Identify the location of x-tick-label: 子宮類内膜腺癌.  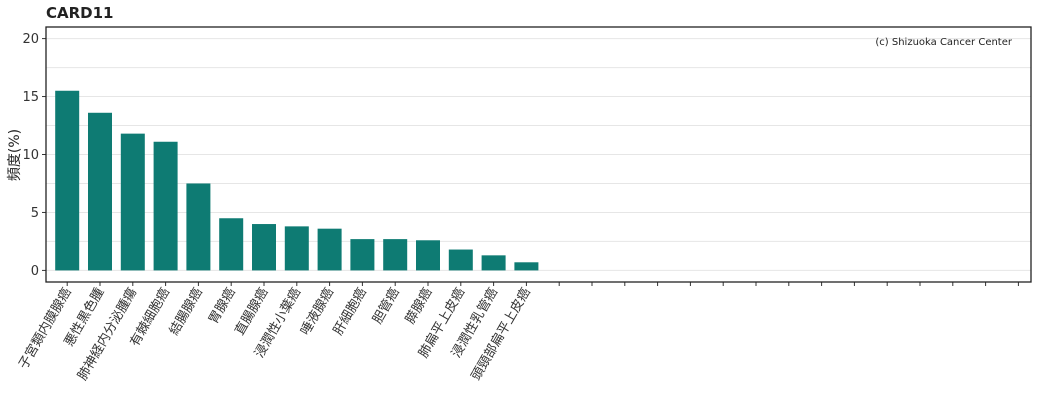
(44, 328).